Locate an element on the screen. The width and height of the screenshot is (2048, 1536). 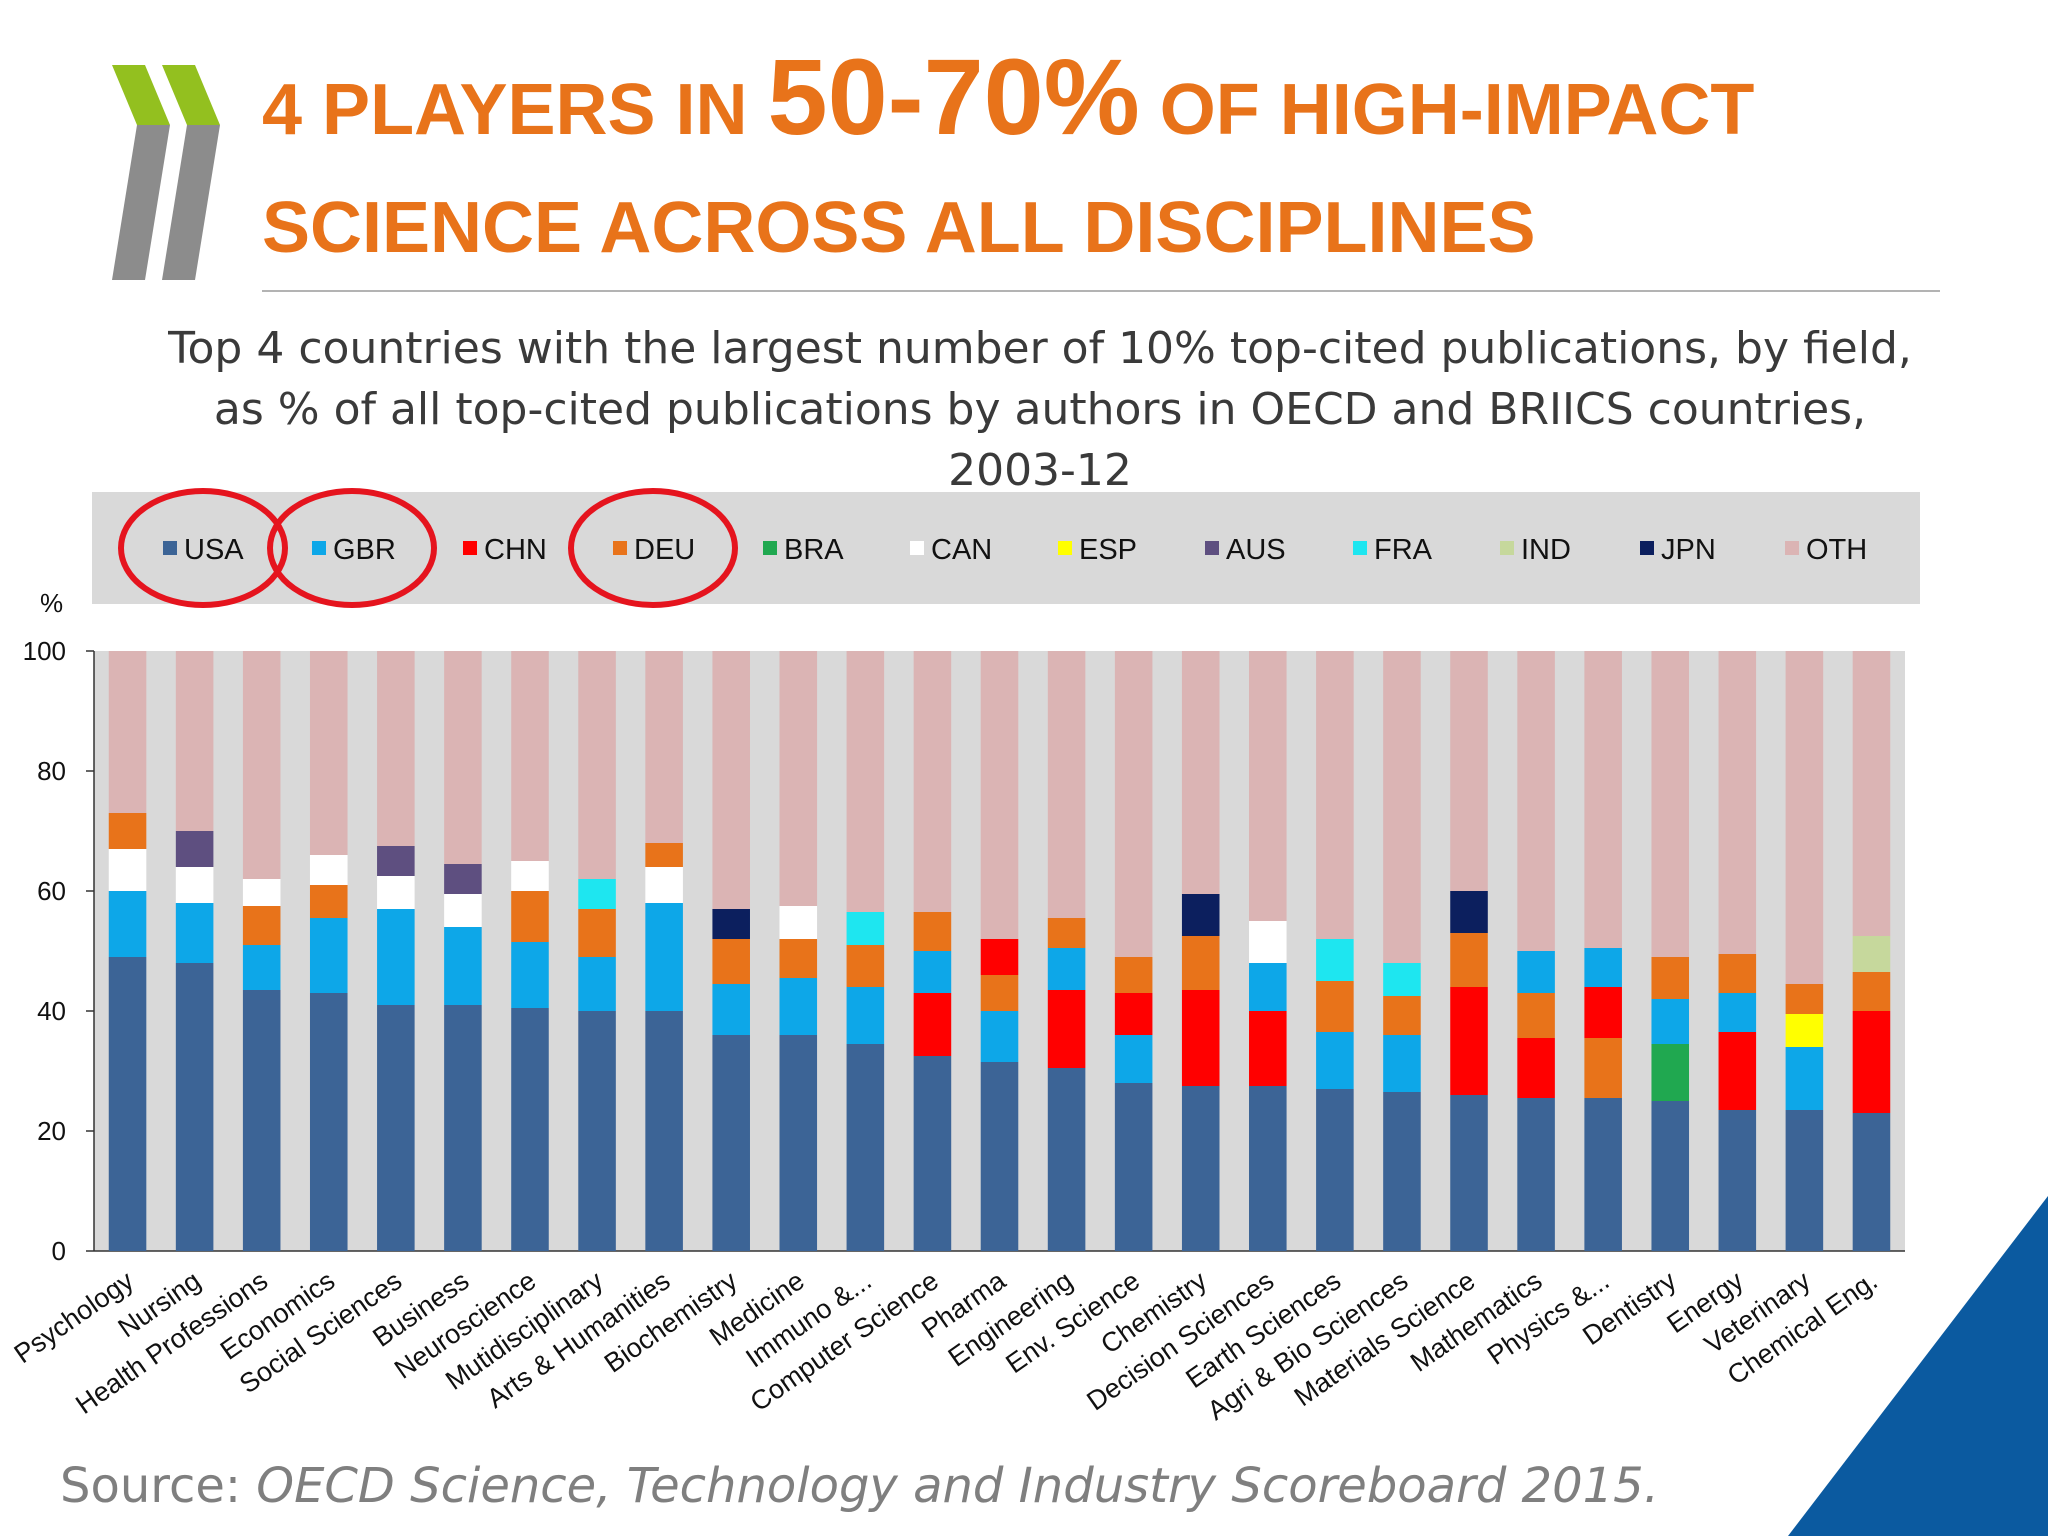
bar-immuno-fra is located at coordinates (865, 928).